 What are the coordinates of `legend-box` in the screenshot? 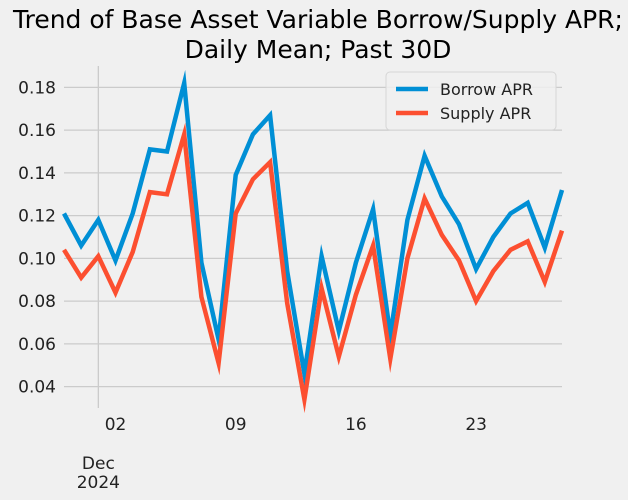 It's located at (471, 101).